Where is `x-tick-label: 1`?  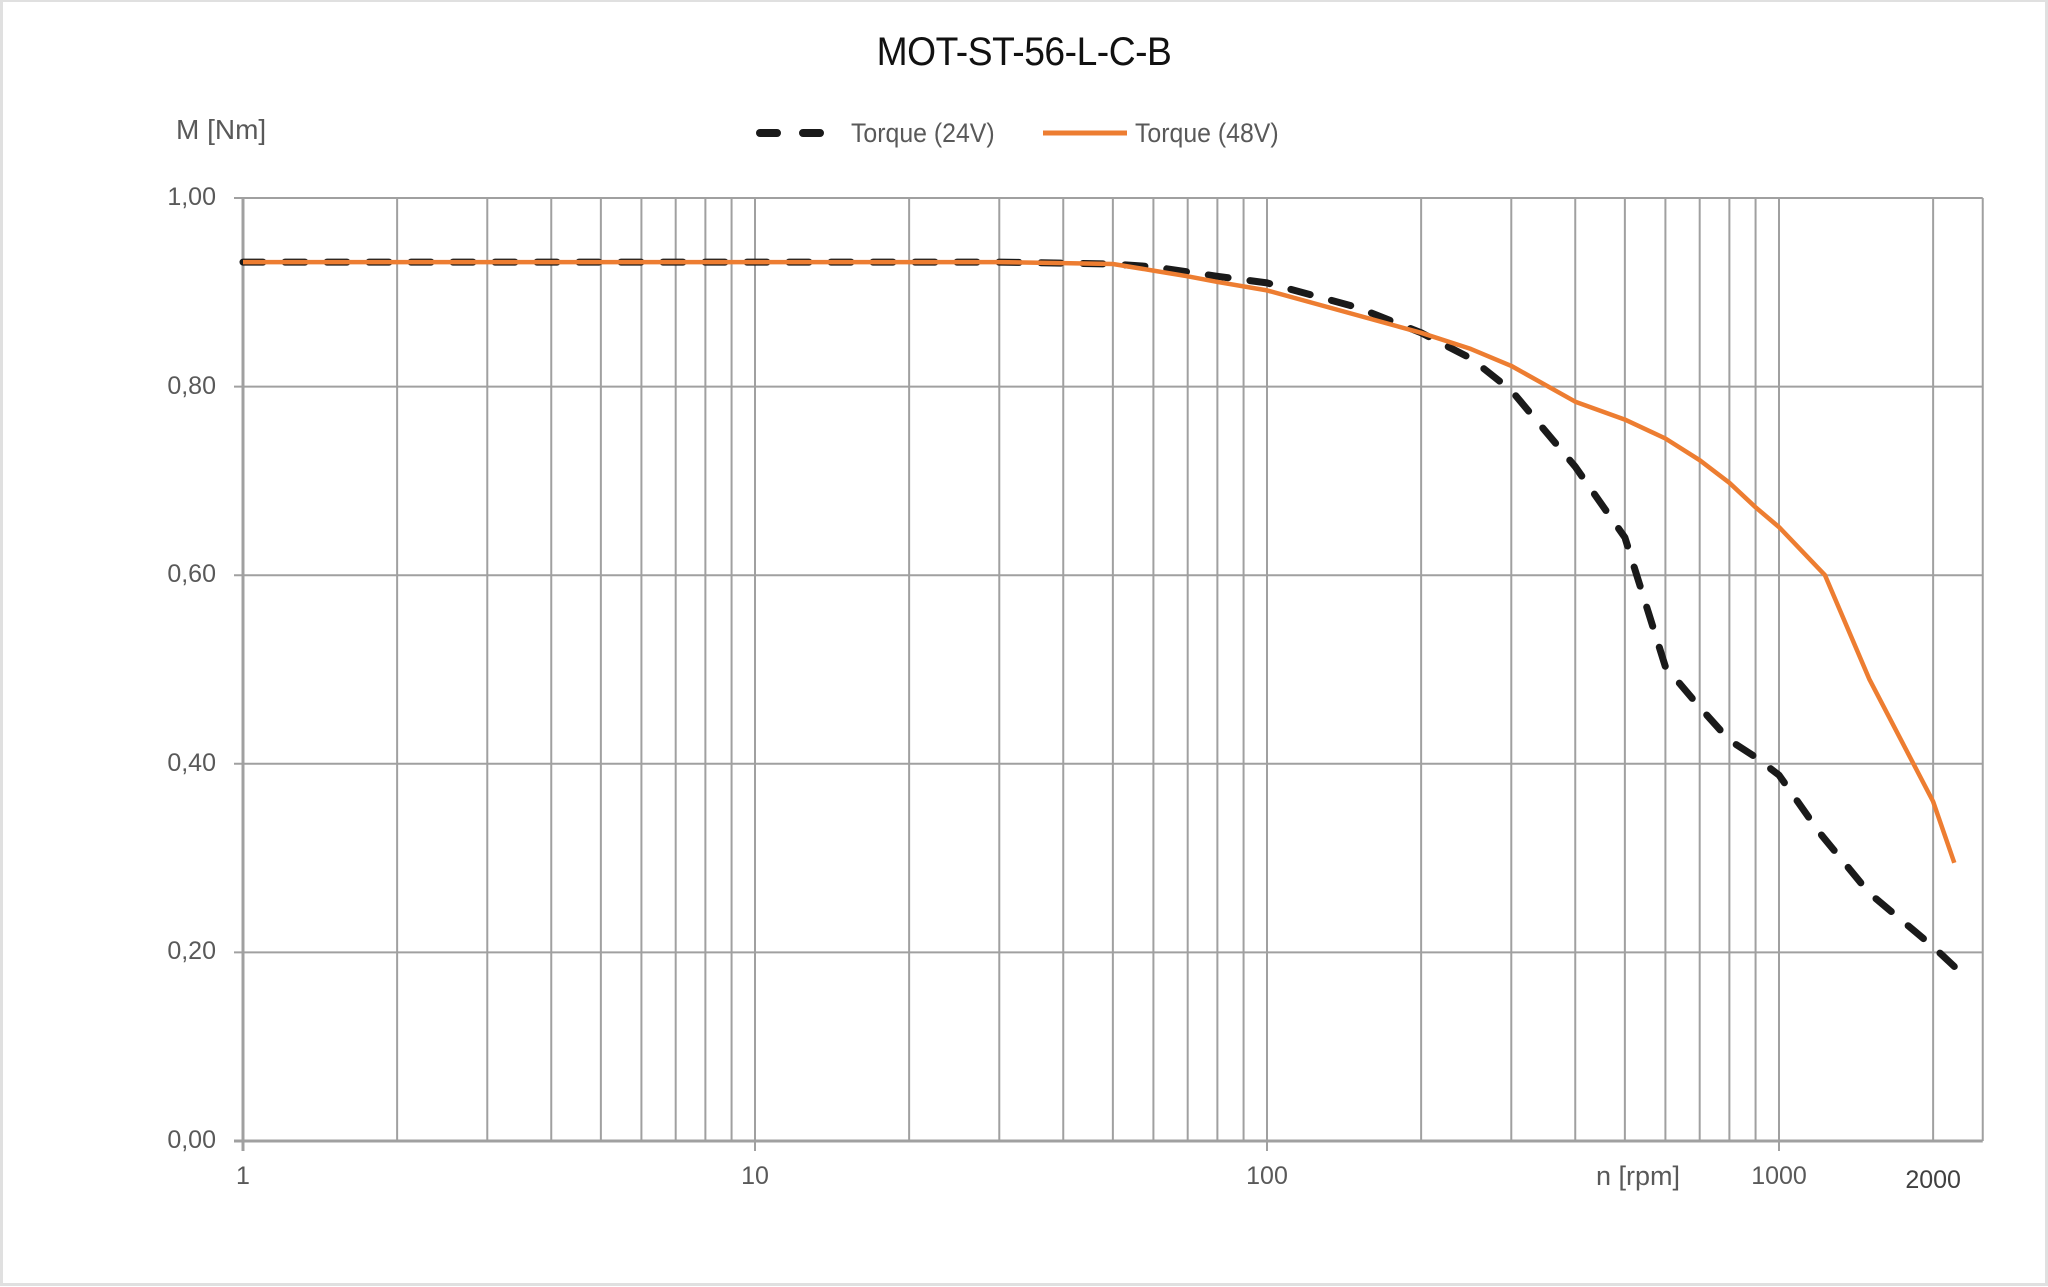
x-tick-label: 1 is located at coordinates (243, 1176).